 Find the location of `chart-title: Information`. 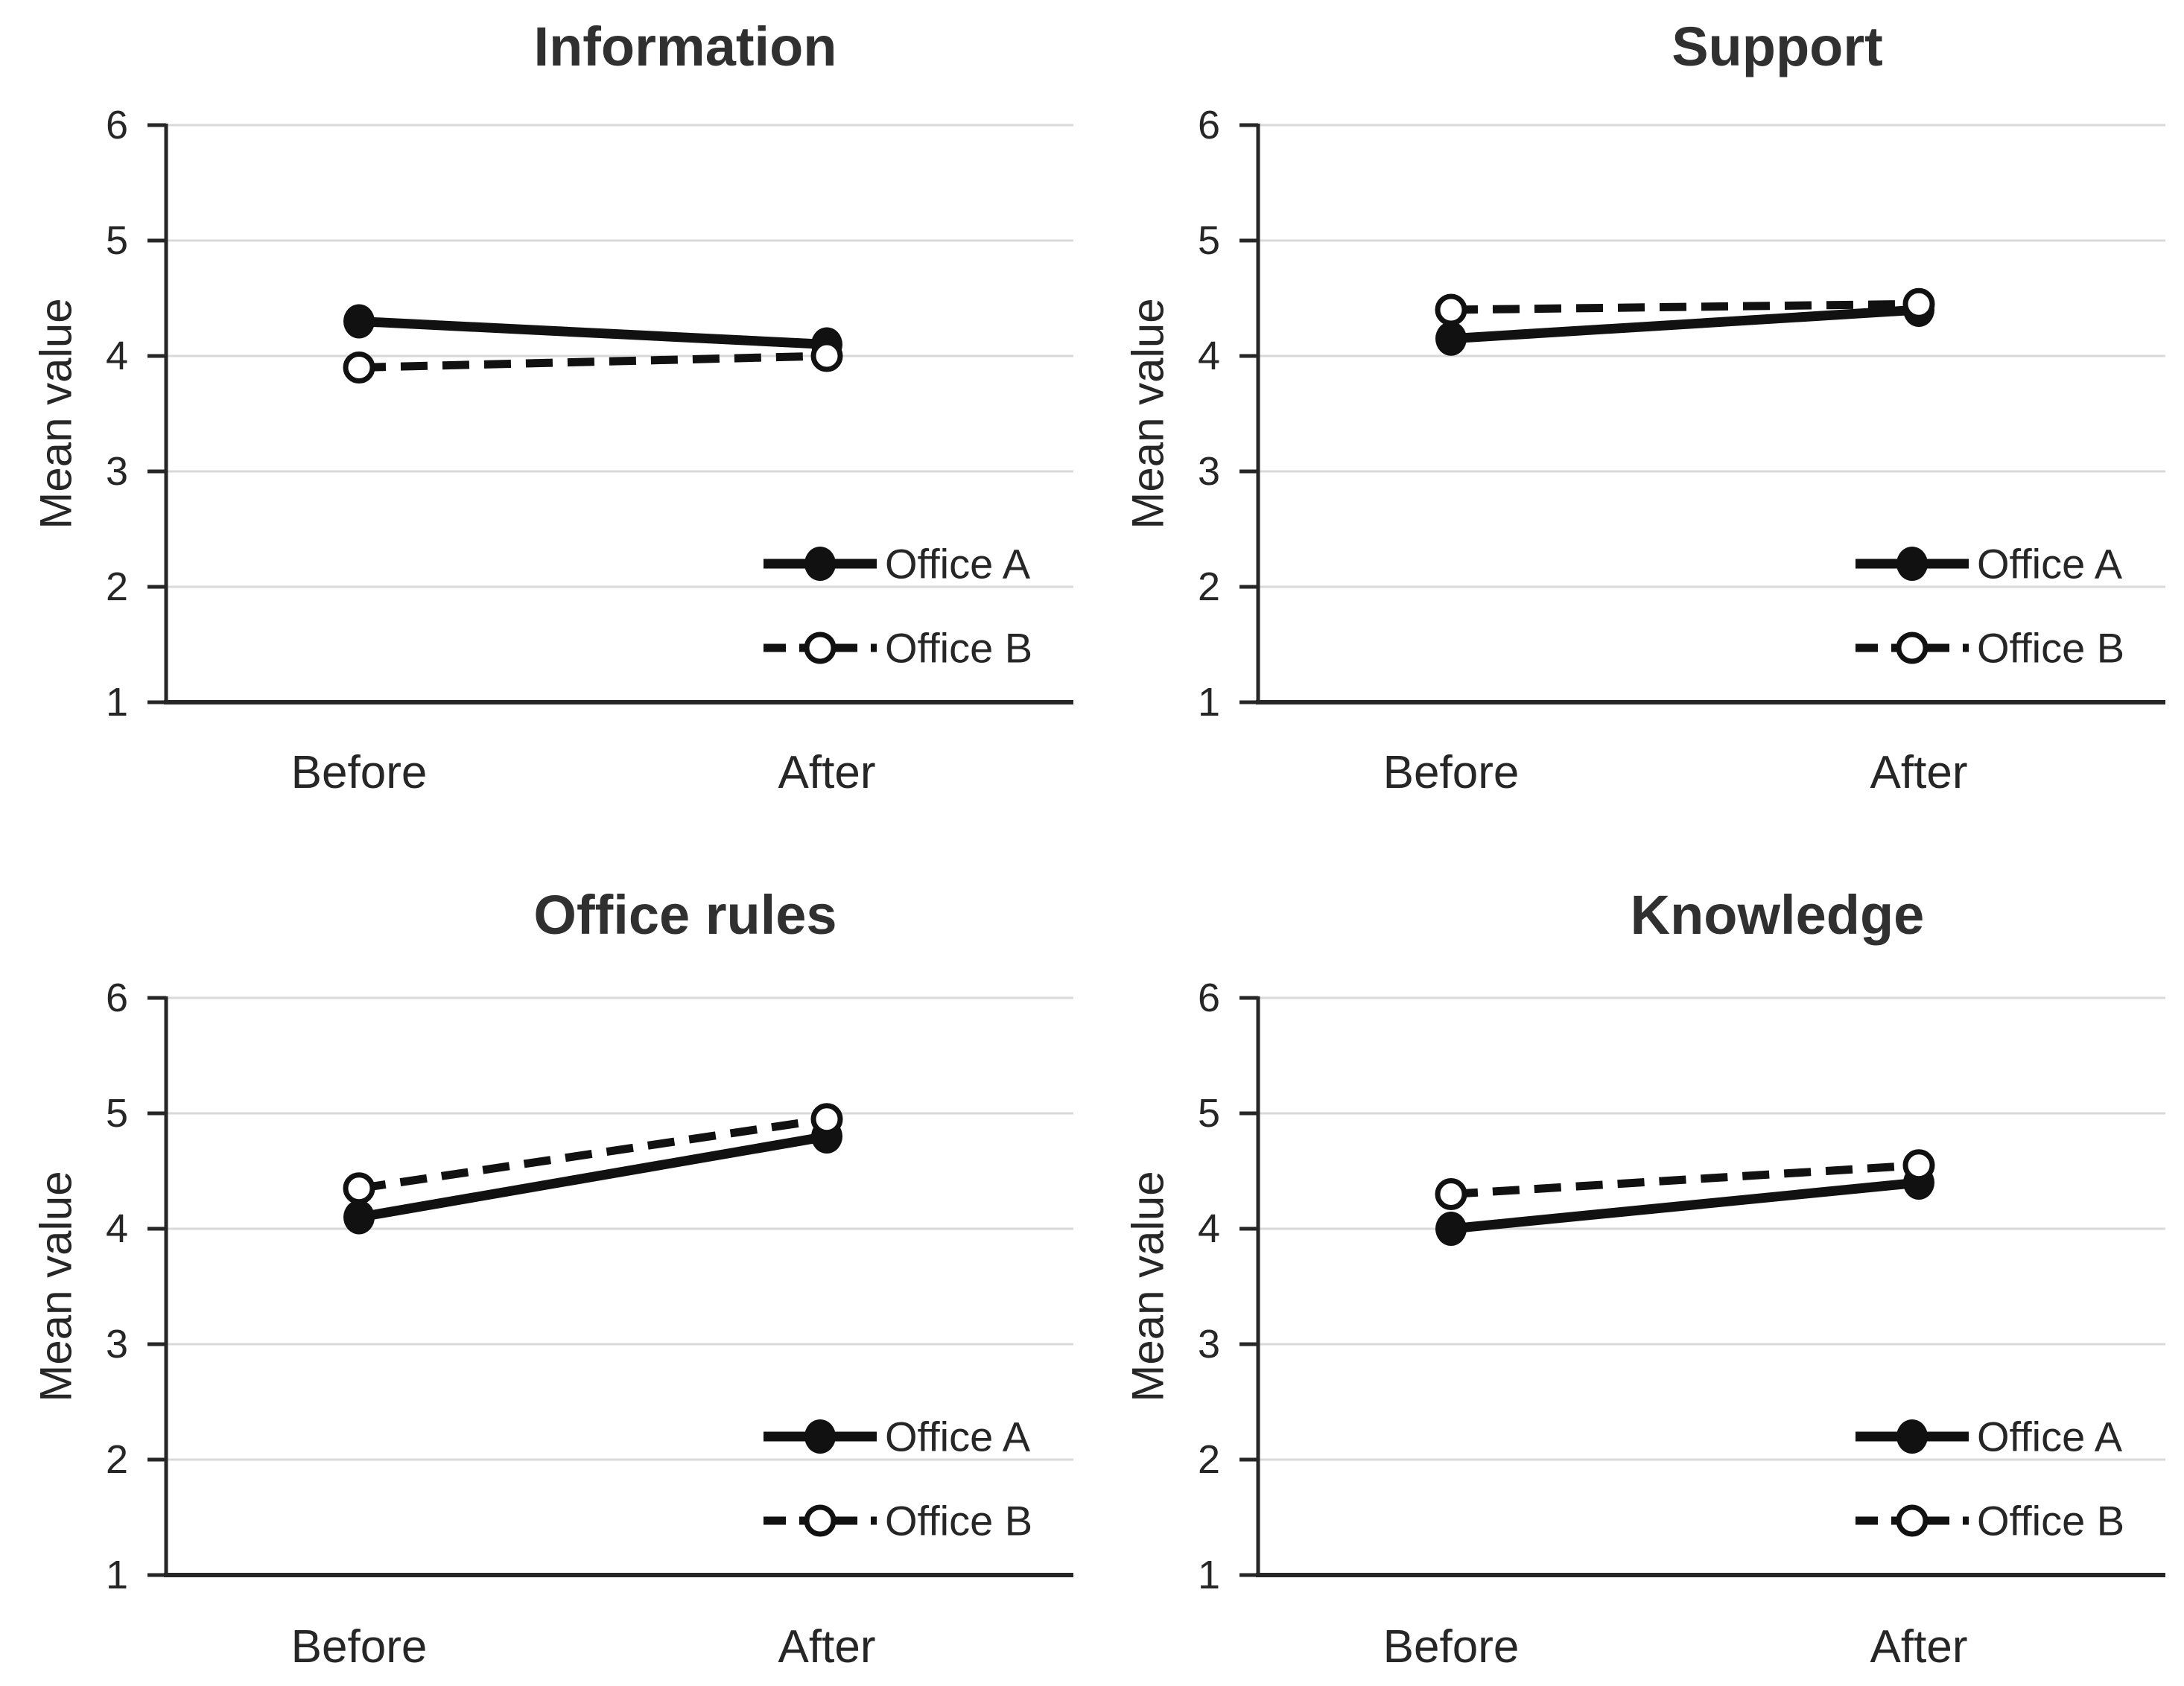

chart-title: Information is located at coordinates (685, 46).